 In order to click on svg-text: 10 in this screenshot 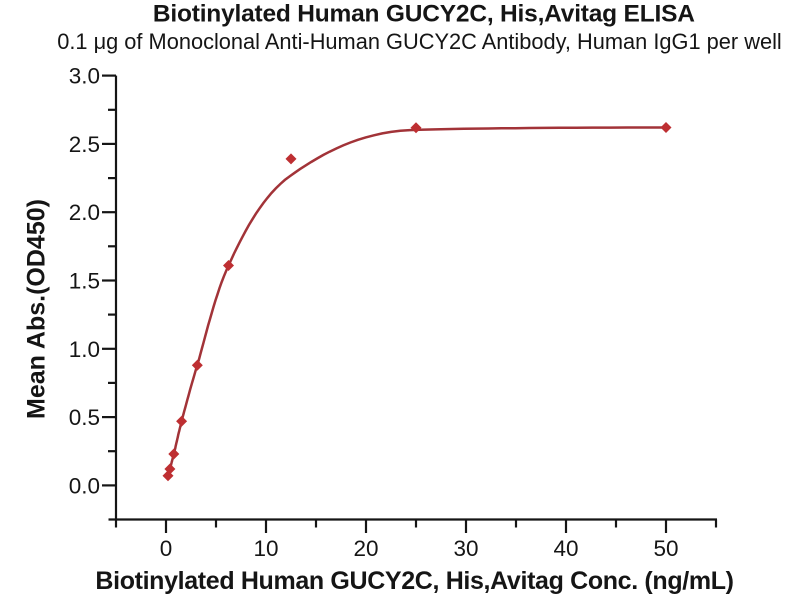, I will do `click(265, 548)`.